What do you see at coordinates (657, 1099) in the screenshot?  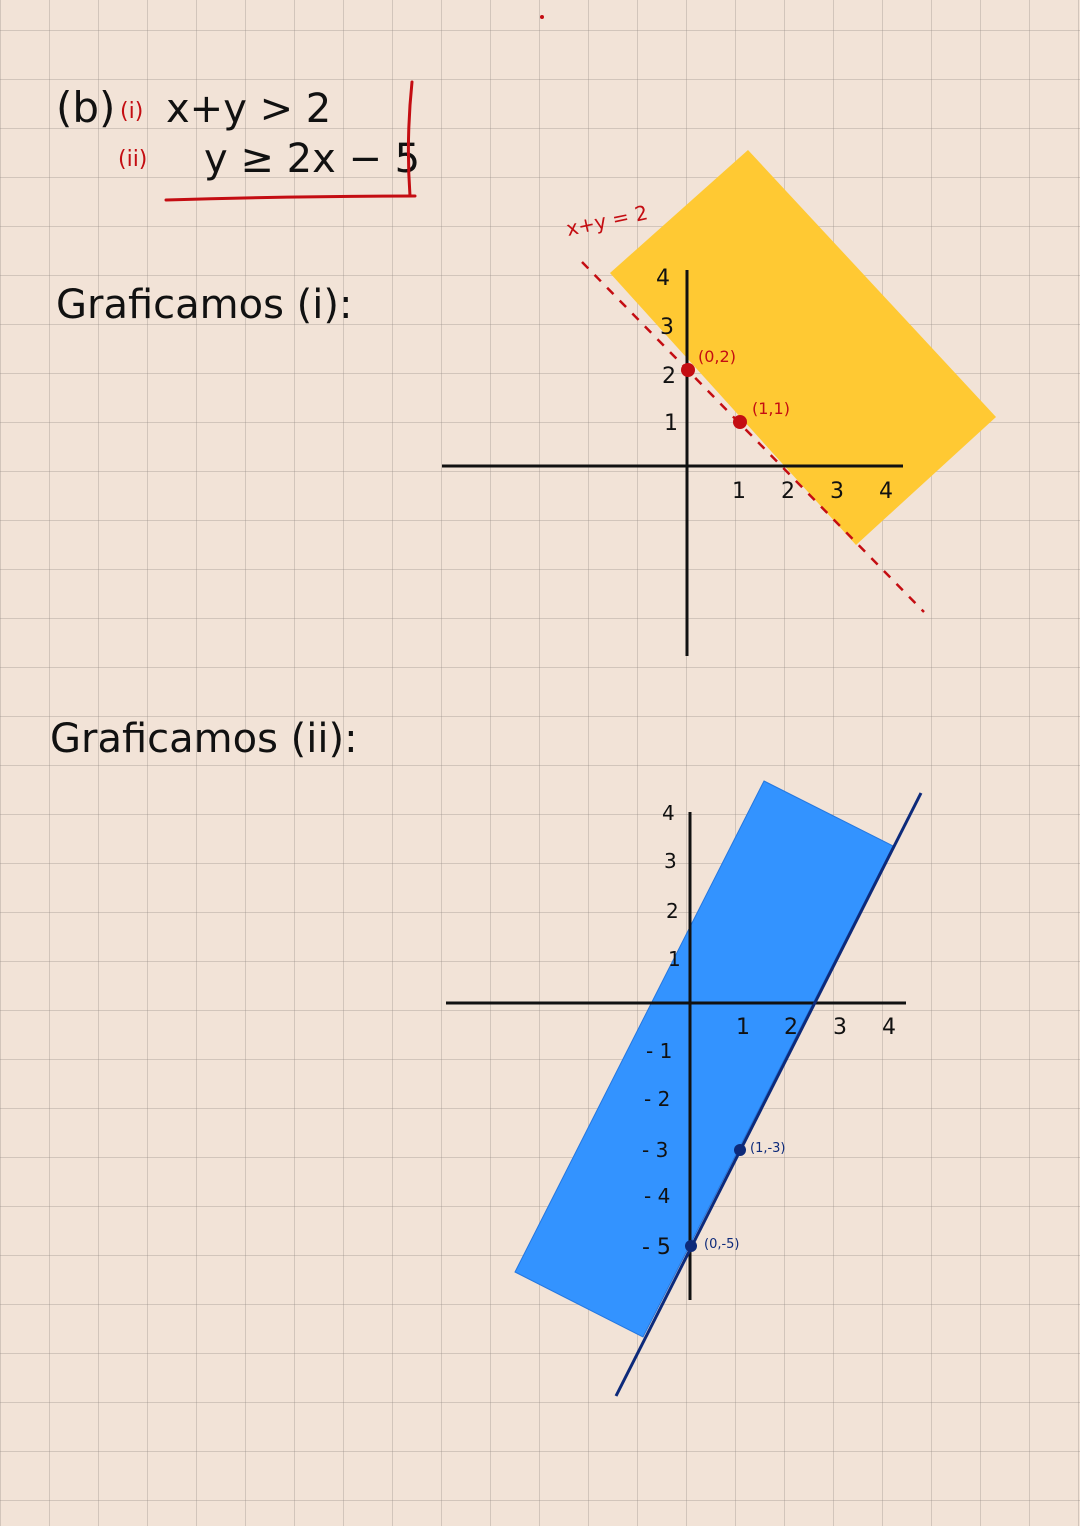 I see `graph2-y-tick-neg2: - 2` at bounding box center [657, 1099].